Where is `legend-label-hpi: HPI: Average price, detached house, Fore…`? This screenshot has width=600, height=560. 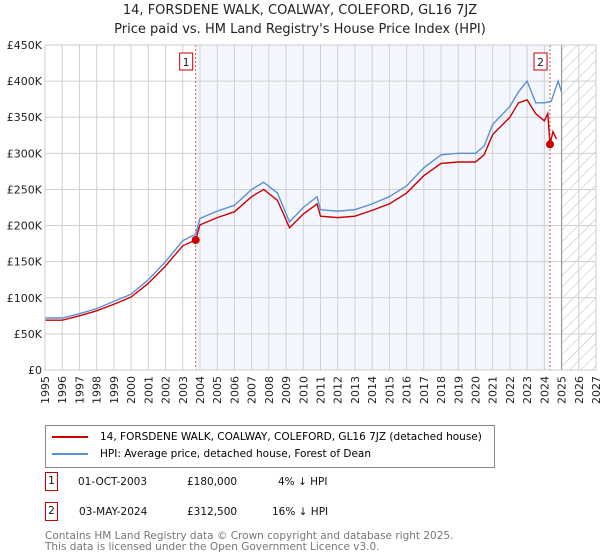 legend-label-hpi: HPI: Average price, detached house, Fore… is located at coordinates (236, 454).